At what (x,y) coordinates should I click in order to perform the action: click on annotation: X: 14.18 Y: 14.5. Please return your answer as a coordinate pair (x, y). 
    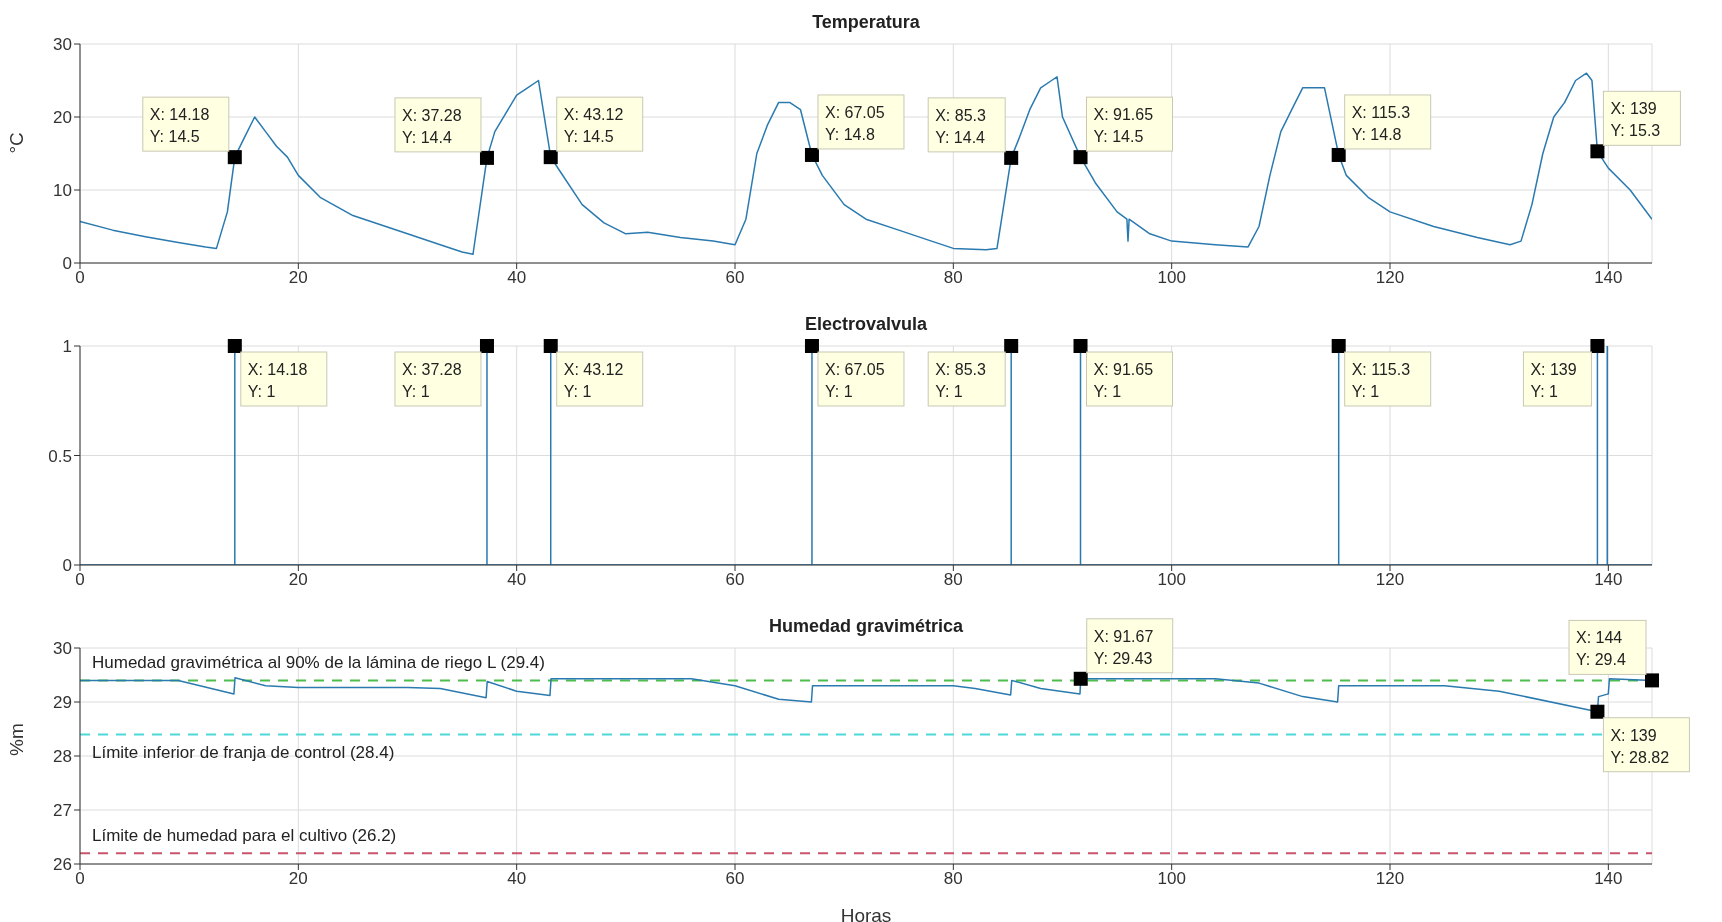
    Looking at the image, I should click on (179, 126).